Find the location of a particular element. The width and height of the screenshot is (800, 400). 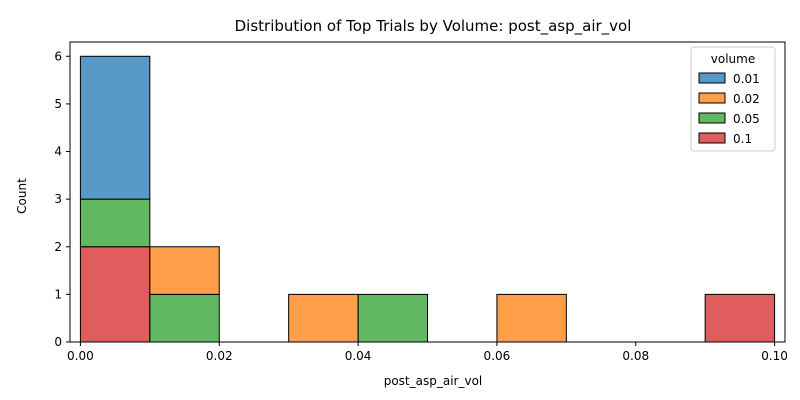

x-tick-label: 0.02 is located at coordinates (219, 356).